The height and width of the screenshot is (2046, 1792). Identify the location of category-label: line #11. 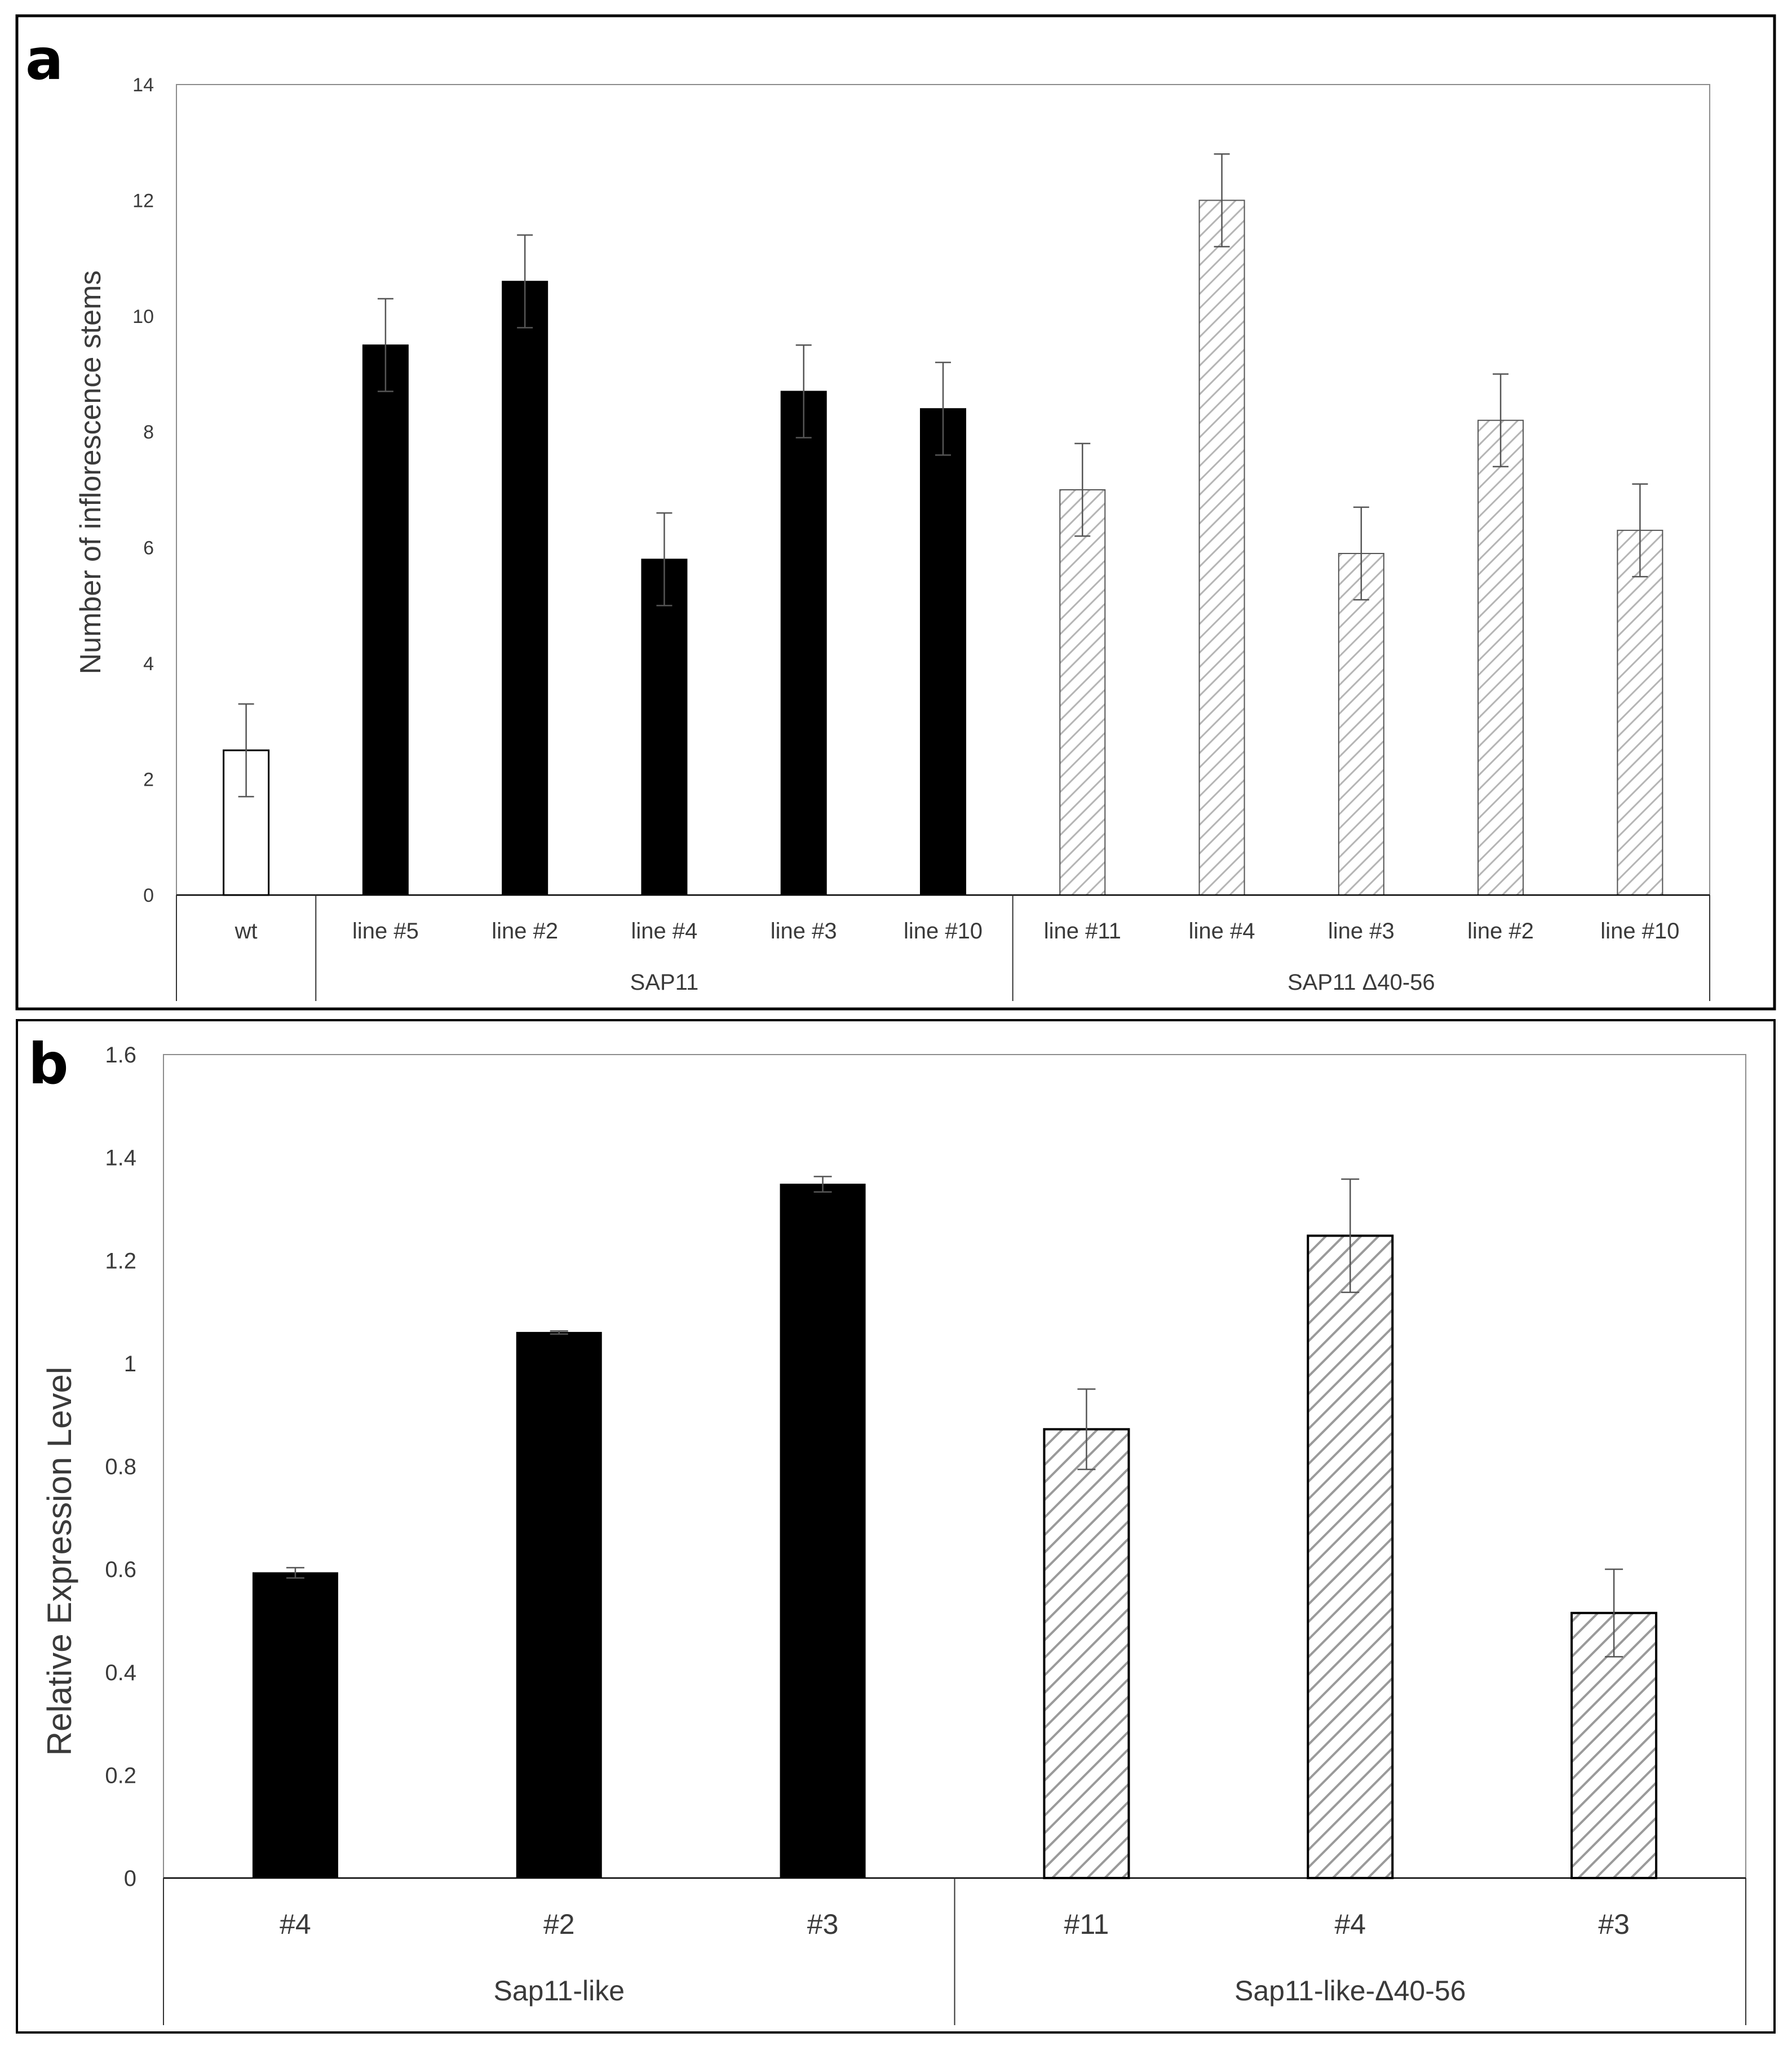
(1082, 931).